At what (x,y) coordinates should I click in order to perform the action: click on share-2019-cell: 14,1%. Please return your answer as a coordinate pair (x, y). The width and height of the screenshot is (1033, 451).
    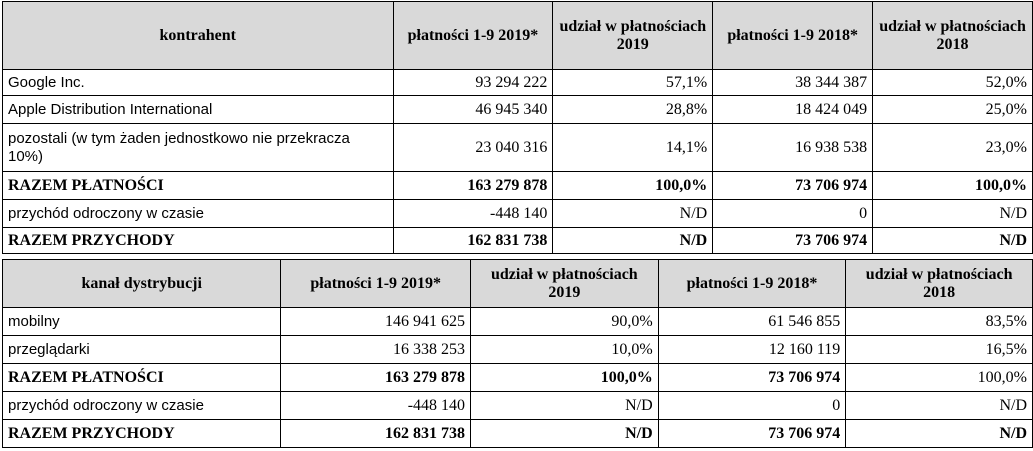
    Looking at the image, I should click on (633, 147).